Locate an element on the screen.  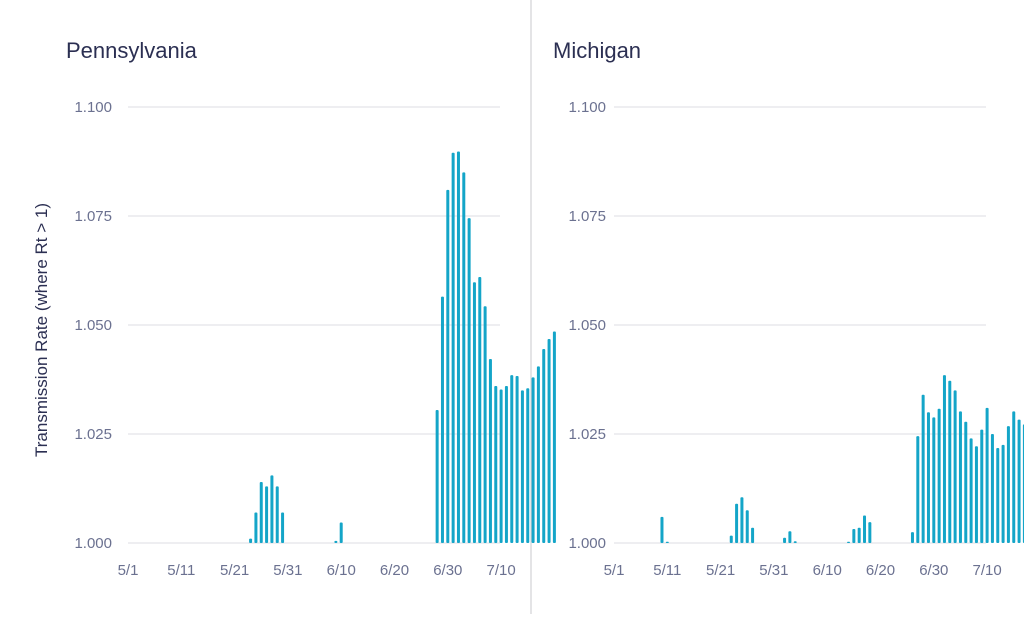
y-axis-label: Transmission Rate (where Rt > 1) is located at coordinates (41, 330).